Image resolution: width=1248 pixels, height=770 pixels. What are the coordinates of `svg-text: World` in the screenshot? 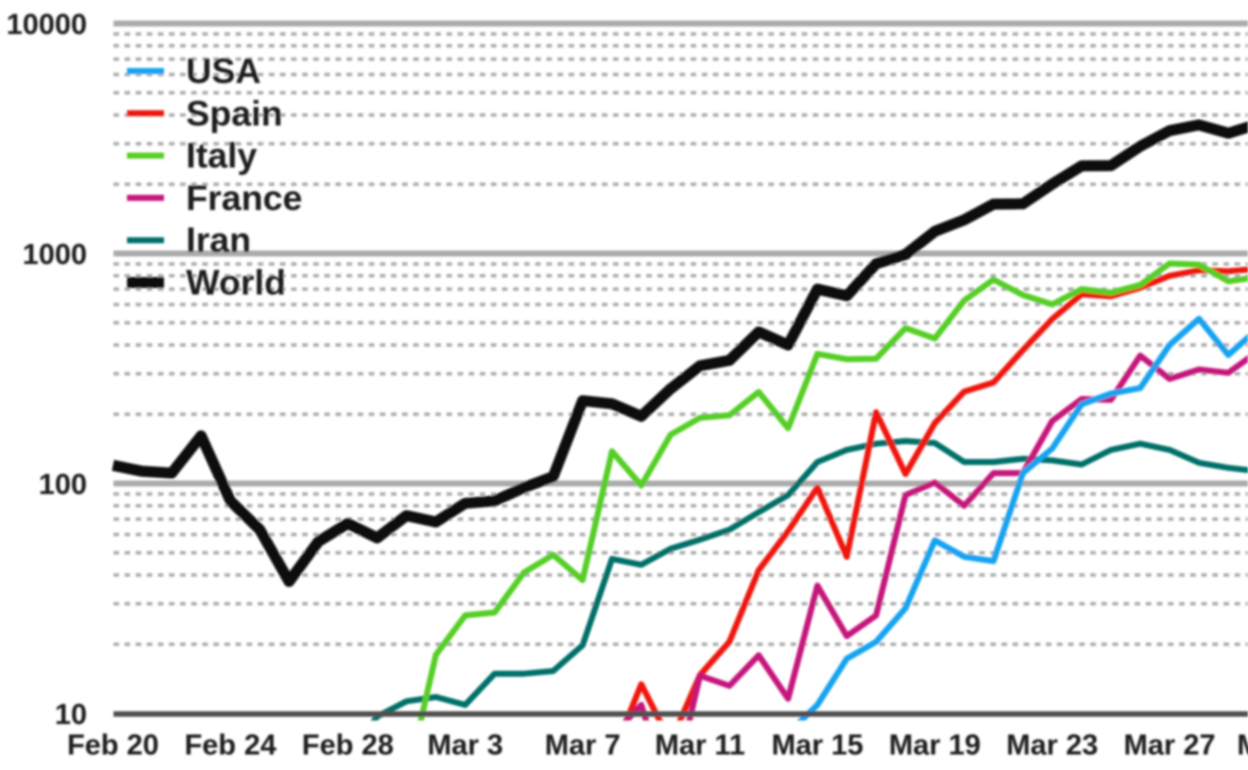 It's located at (236, 283).